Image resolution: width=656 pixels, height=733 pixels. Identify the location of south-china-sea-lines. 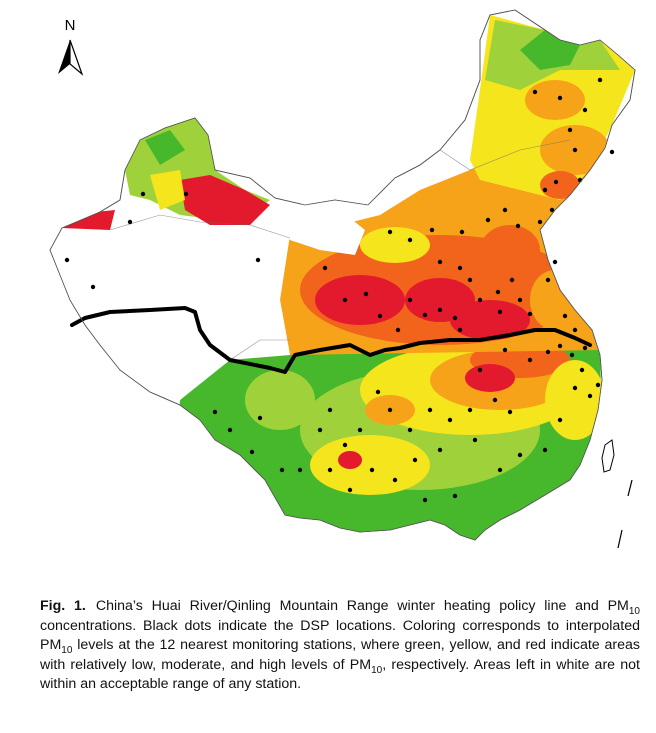
(625, 514).